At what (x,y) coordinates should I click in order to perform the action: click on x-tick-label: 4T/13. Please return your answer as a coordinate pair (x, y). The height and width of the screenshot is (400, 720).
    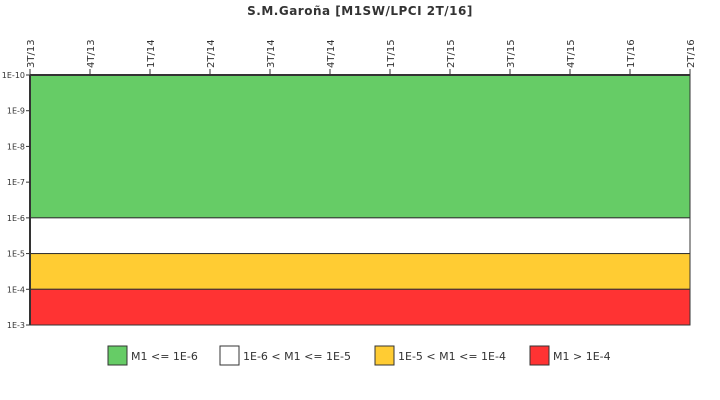
    Looking at the image, I should click on (91, 53).